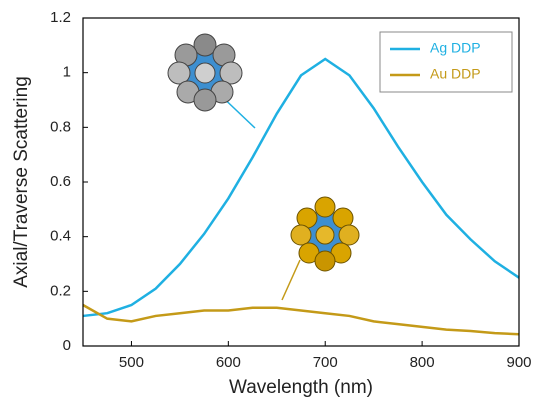 Image resolution: width=534 pixels, height=405 pixels. What do you see at coordinates (455, 48) in the screenshot?
I see `legend-label: Ag DDP` at bounding box center [455, 48].